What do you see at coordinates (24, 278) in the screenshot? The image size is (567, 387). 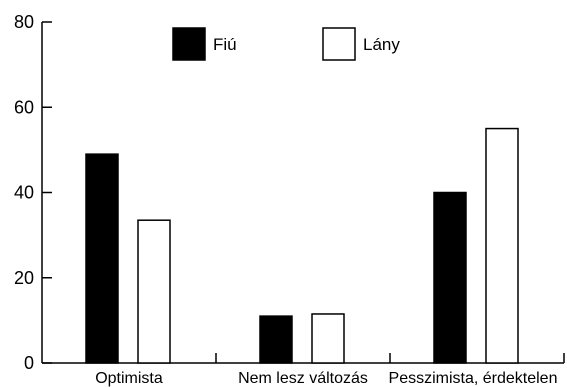 I see `y-tick-label: 20` at bounding box center [24, 278].